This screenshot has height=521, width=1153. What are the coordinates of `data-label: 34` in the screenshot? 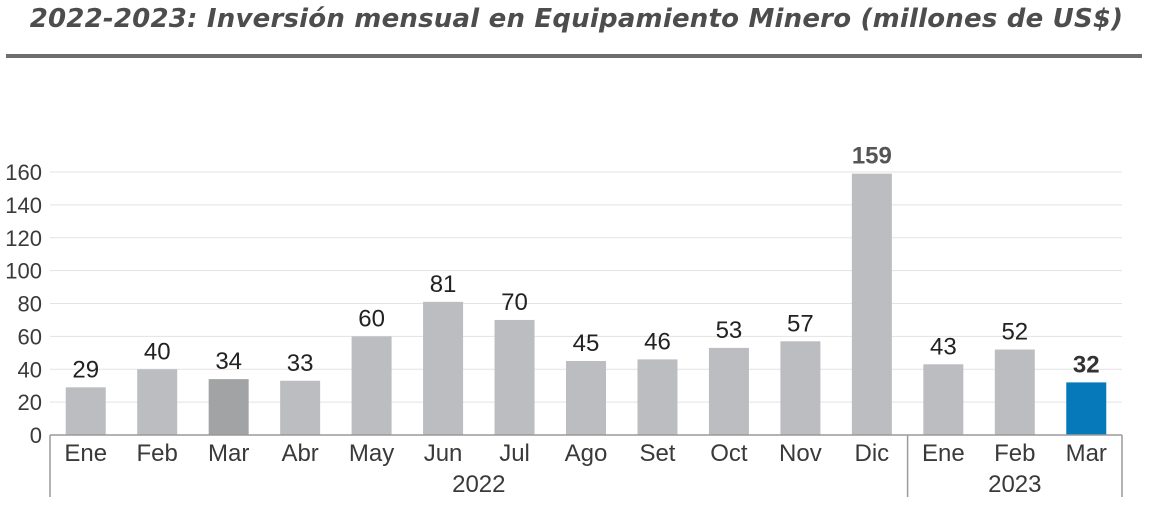 It's located at (228, 361).